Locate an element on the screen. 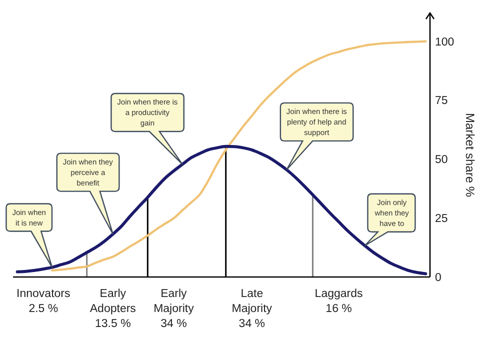 This screenshot has width=489, height=340. x-tick-label: Late Majority 34 % is located at coordinates (252, 309).